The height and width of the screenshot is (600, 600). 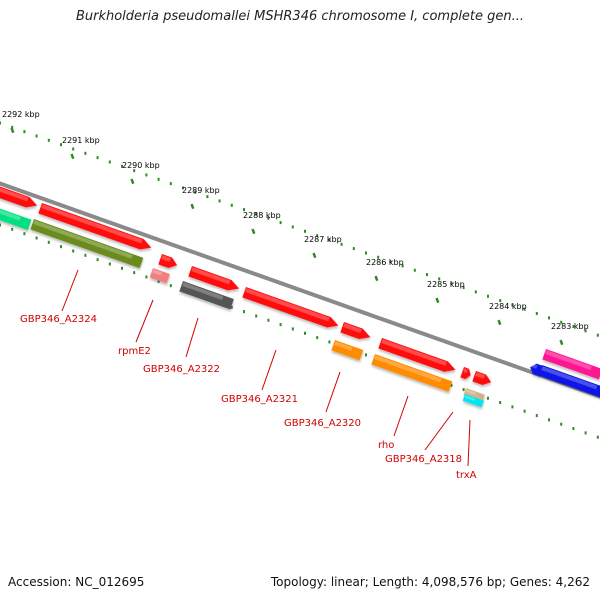 What do you see at coordinates (262, 215) in the screenshot?
I see `tick-label: 2288 kbp` at bounding box center [262, 215].